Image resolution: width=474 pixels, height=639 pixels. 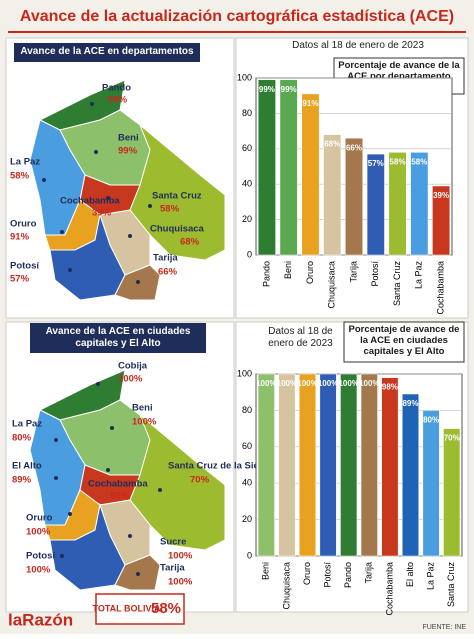 I want to click on x-tick-label: Potosí, so click(x=375, y=274).